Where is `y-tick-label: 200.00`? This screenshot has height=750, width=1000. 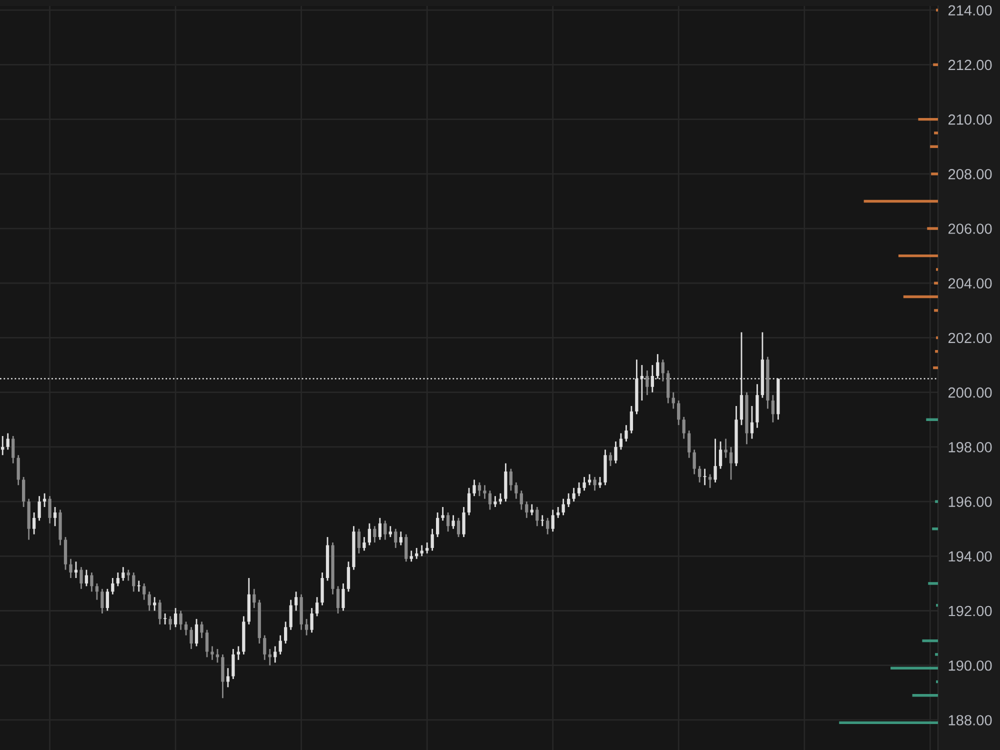
y-tick-label: 200.00 is located at coordinates (970, 392).